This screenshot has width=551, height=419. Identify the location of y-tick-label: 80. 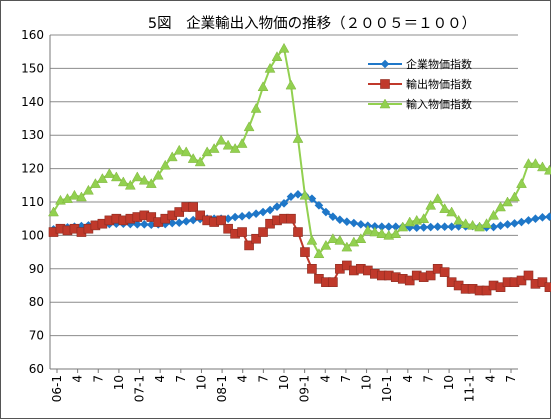
(36, 302).